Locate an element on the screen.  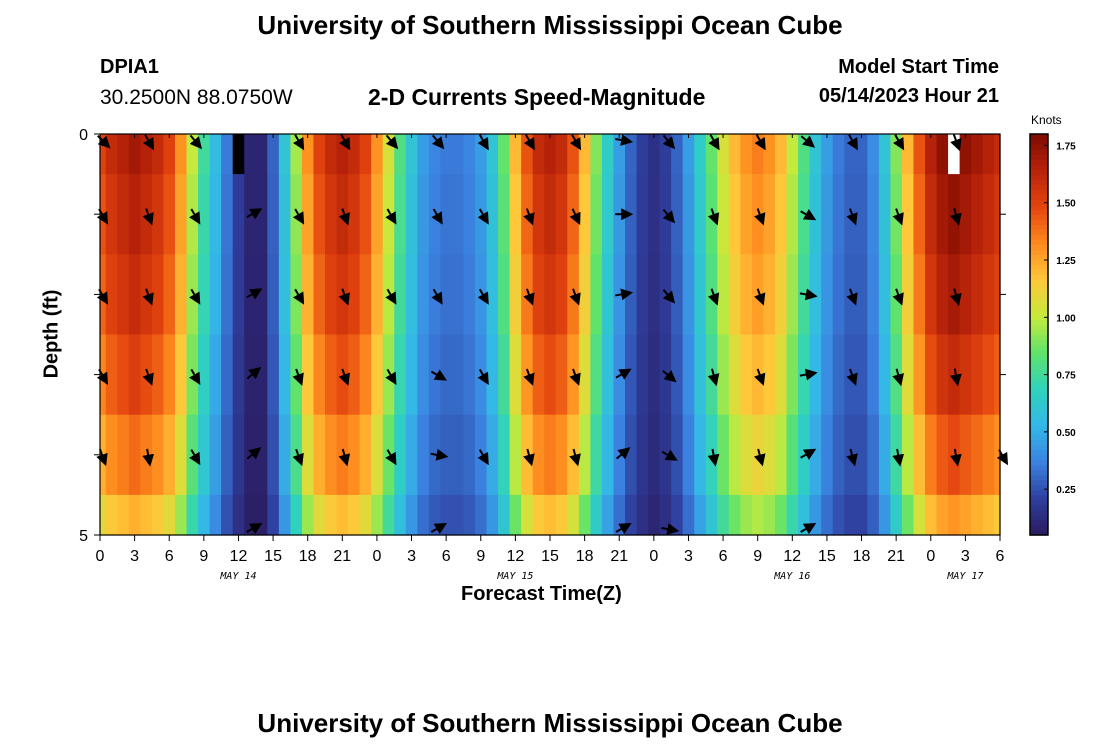
x-tick-label: 6 is located at coordinates (1000, 556).